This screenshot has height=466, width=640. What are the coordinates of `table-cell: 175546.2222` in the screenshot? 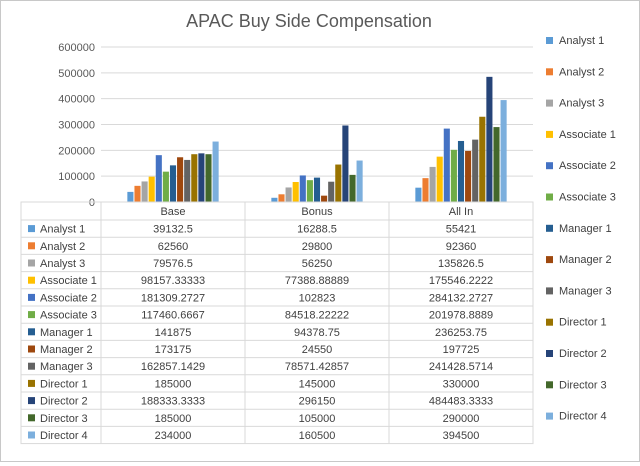 It's located at (461, 281).